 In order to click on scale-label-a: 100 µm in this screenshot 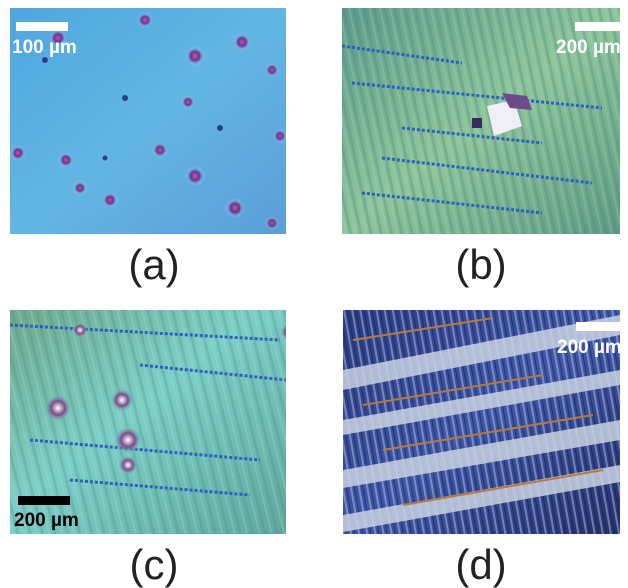, I will do `click(44, 47)`.